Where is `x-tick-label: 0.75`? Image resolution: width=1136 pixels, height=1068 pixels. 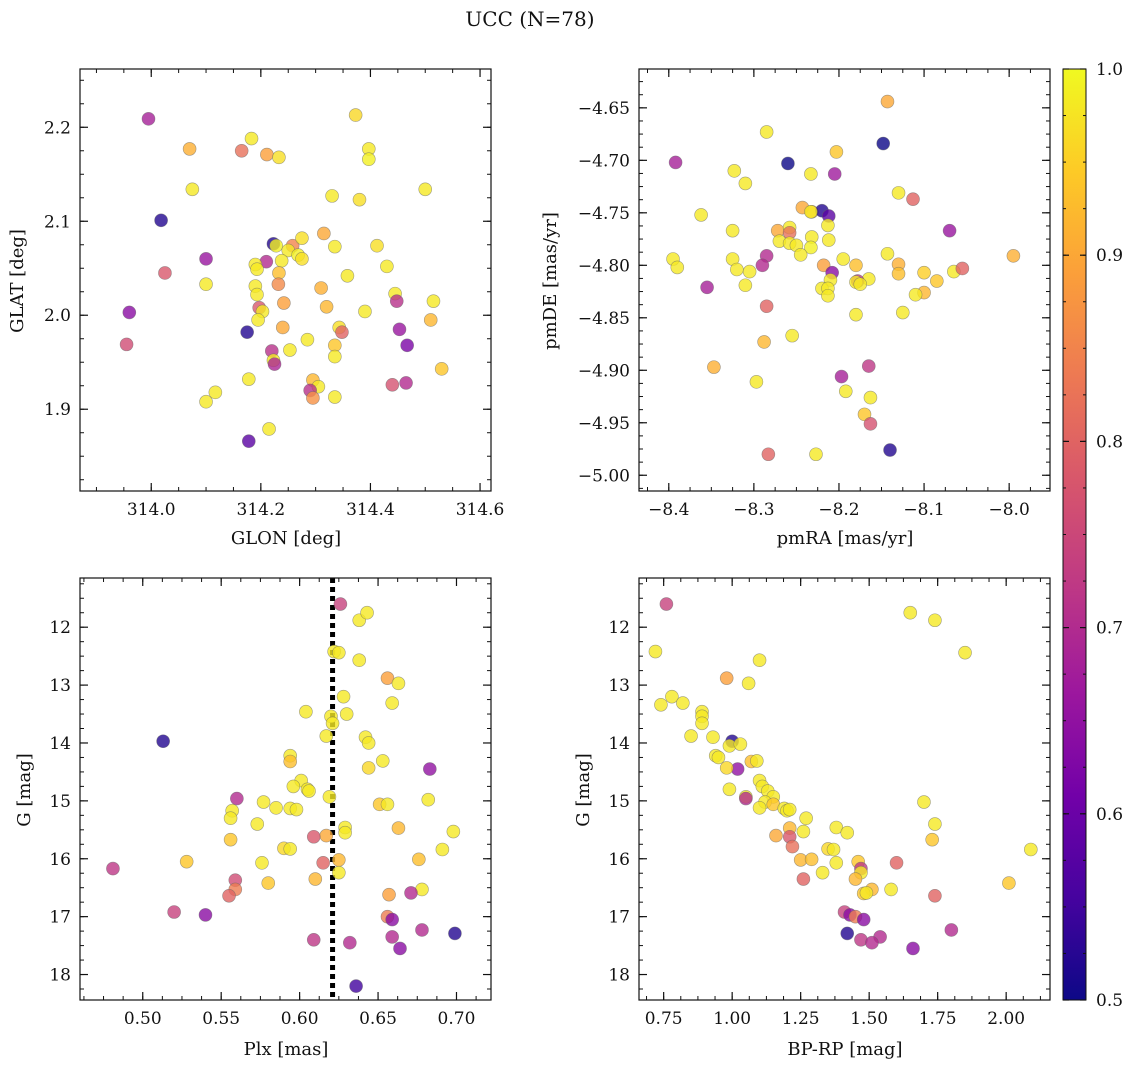
x-tick-label: 0.75 is located at coordinates (664, 1019).